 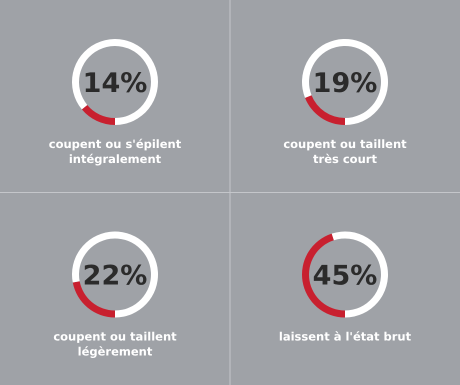 I want to click on data-label: 19%, so click(x=345, y=83).